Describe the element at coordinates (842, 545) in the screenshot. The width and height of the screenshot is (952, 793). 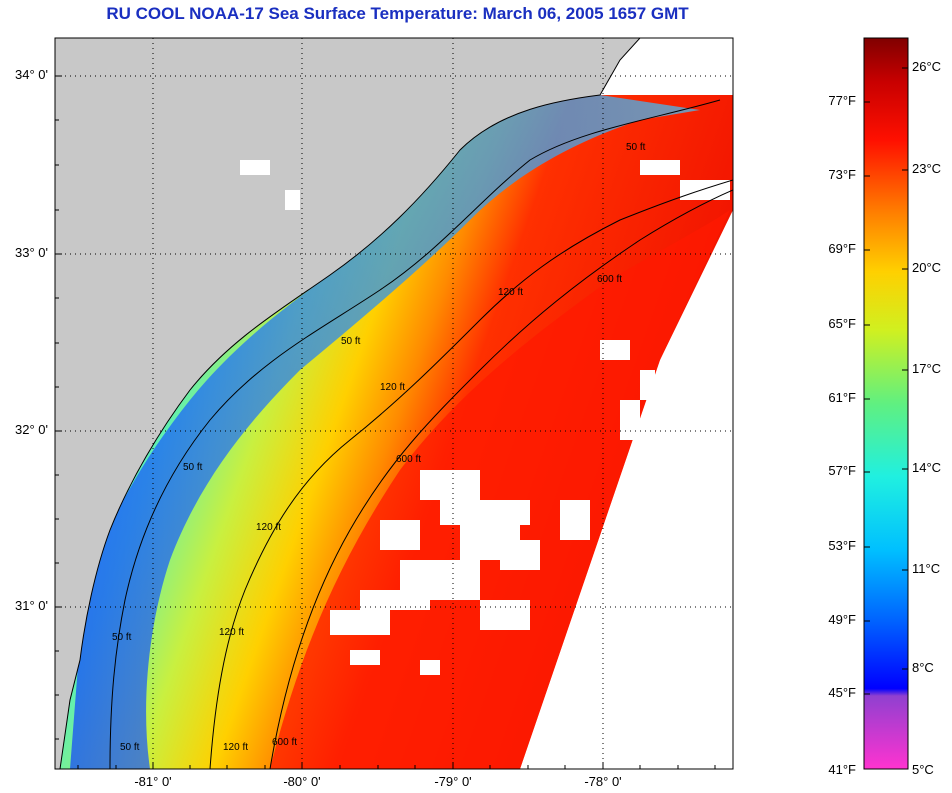
I see `colorbar-fahrenheit-label: 53°F` at that location.